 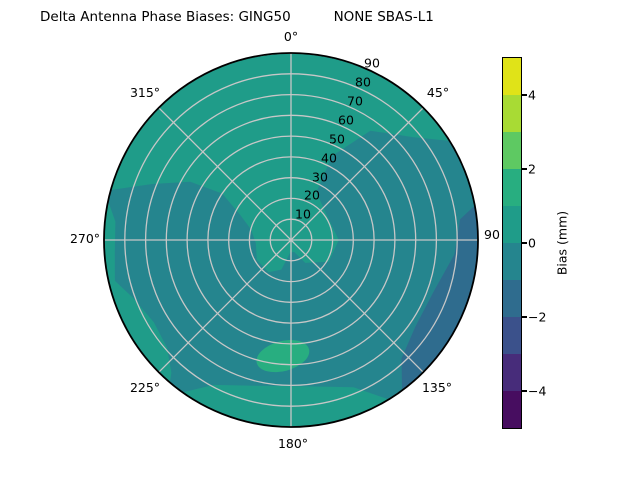 I want to click on colorbar-ticklabel-0: 0, so click(x=532, y=243).